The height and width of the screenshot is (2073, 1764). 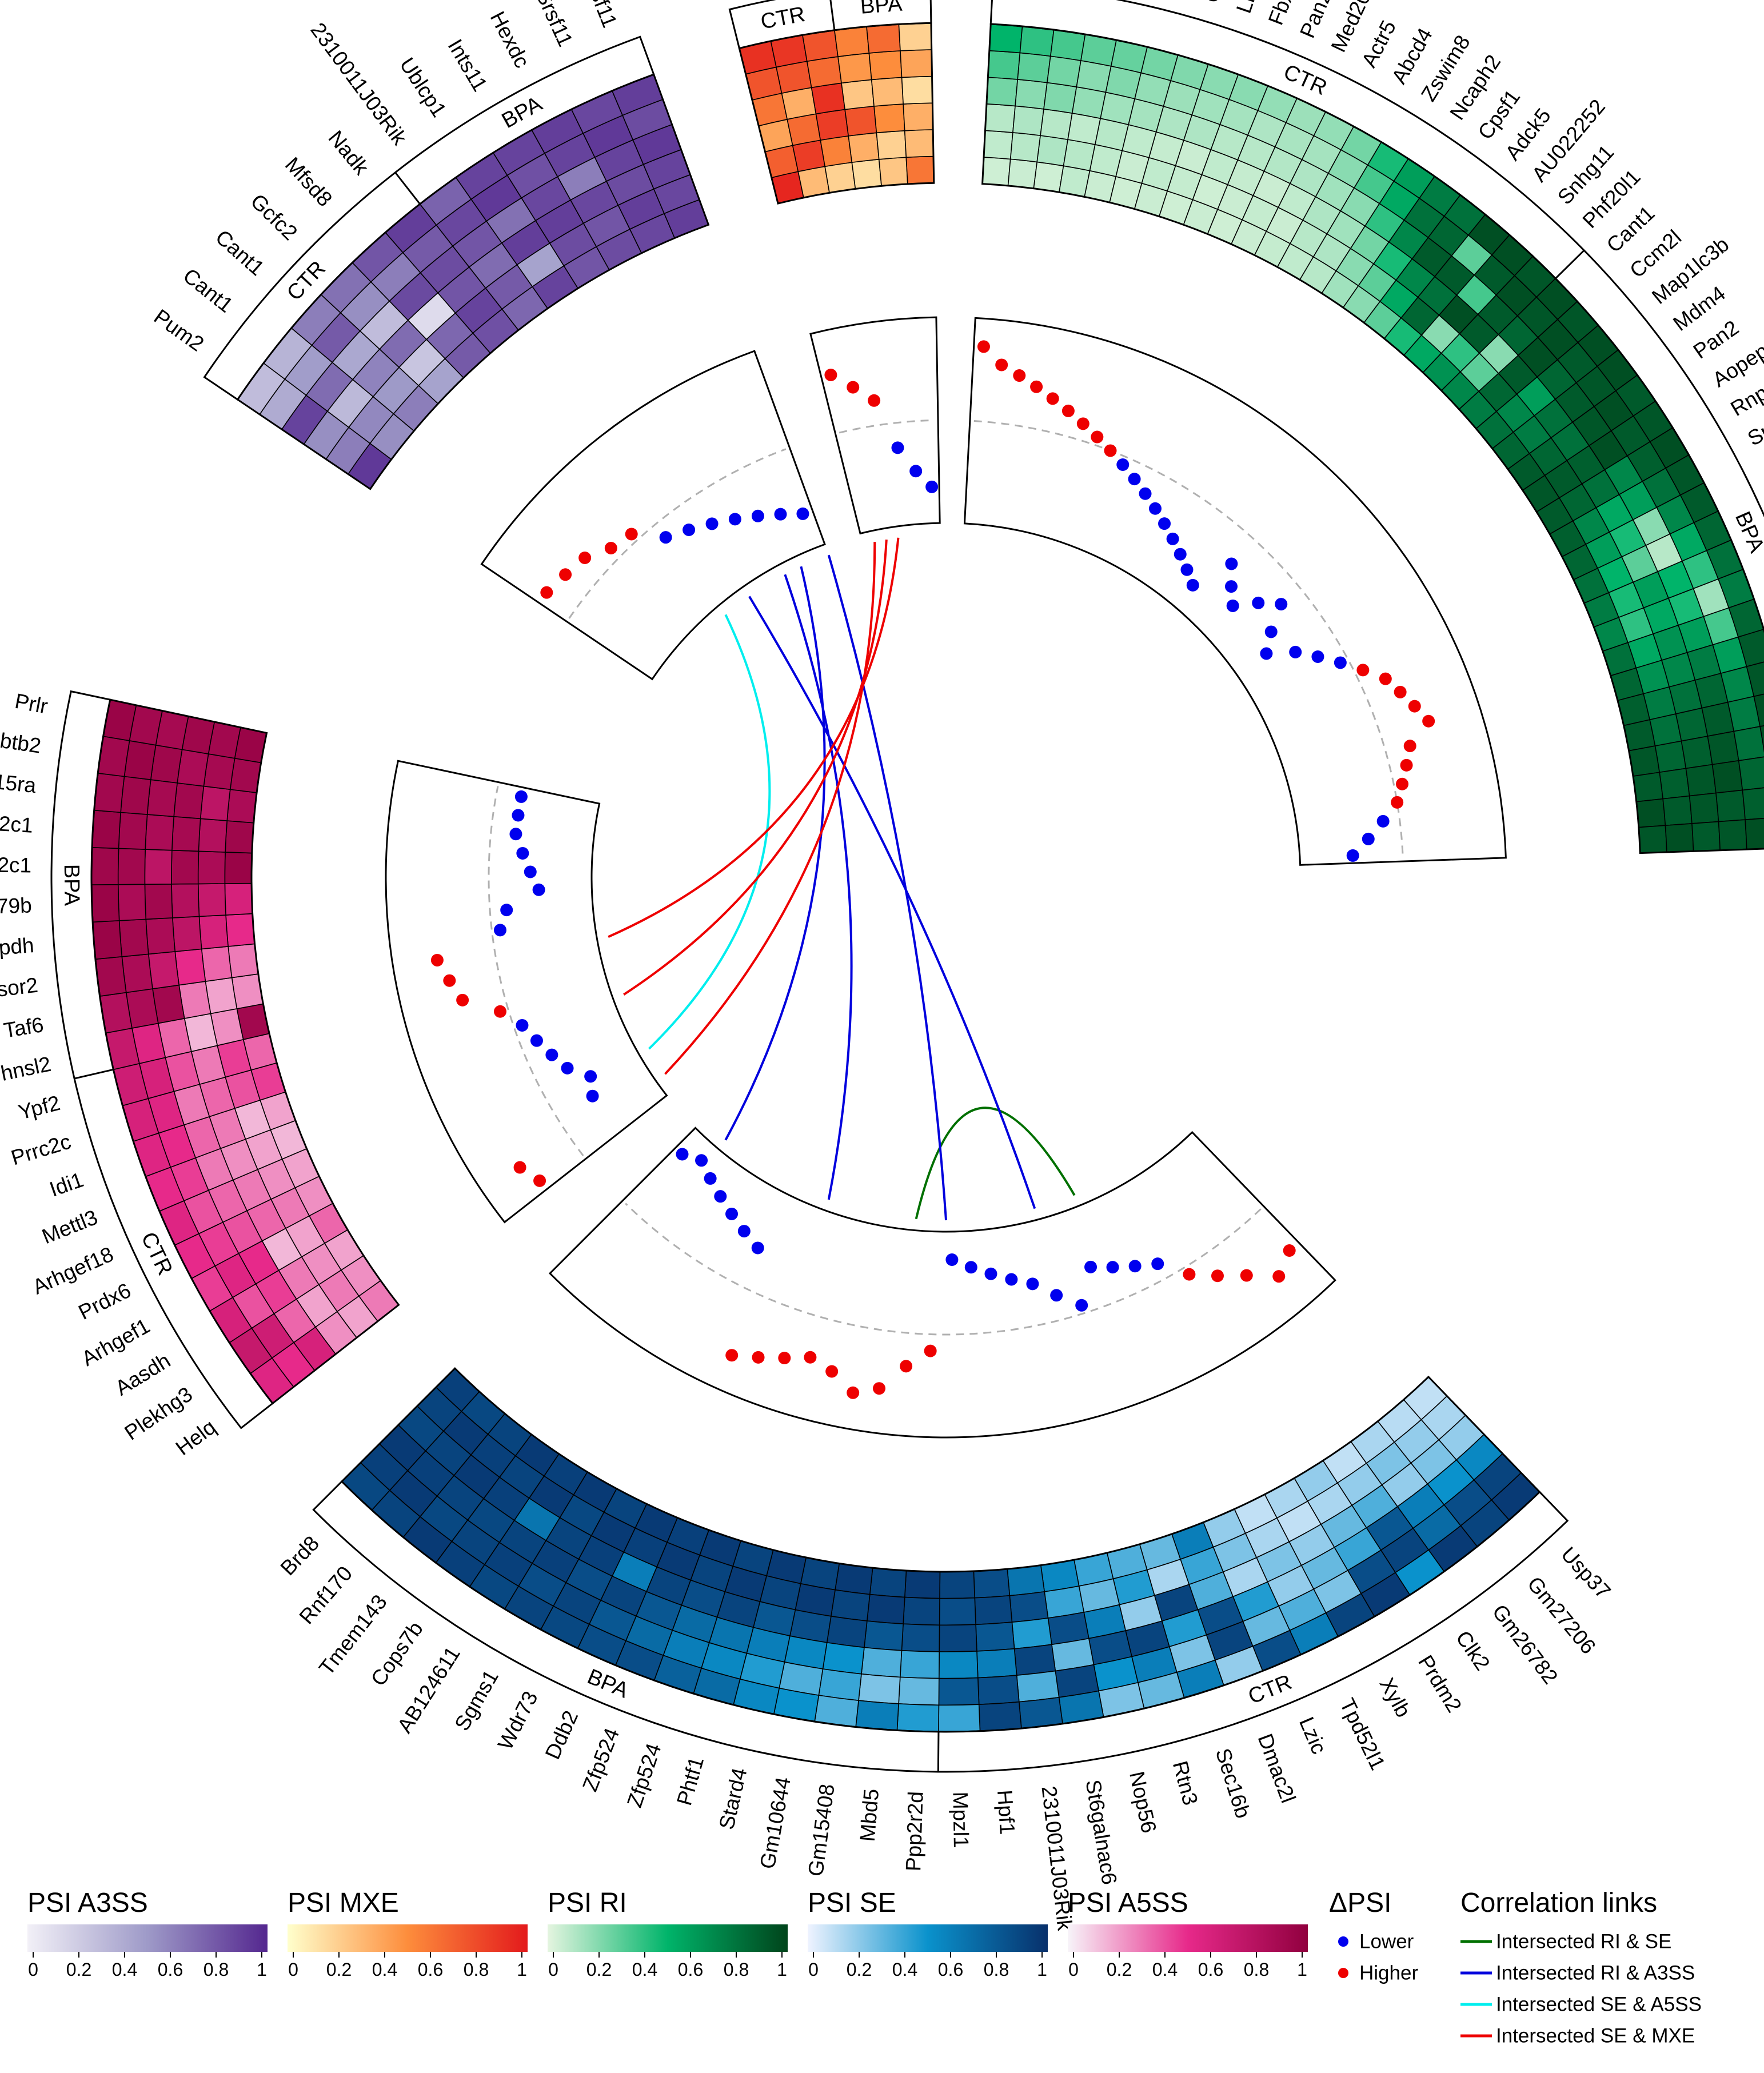 I want to click on link-ri-a3ss, so click(x=892, y=902).